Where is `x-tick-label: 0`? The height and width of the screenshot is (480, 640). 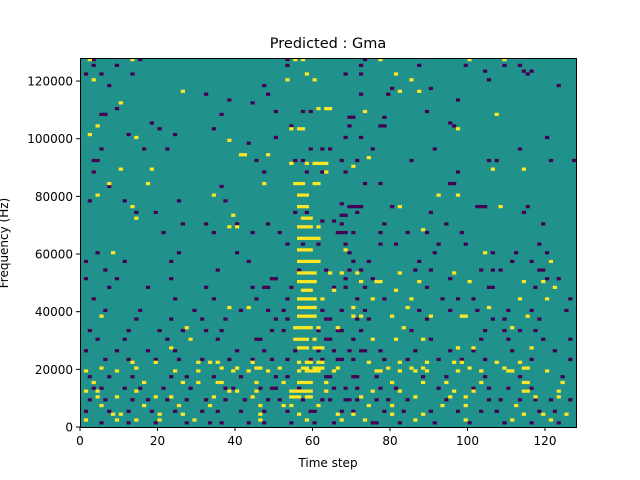
x-tick-label: 0 is located at coordinates (80, 441).